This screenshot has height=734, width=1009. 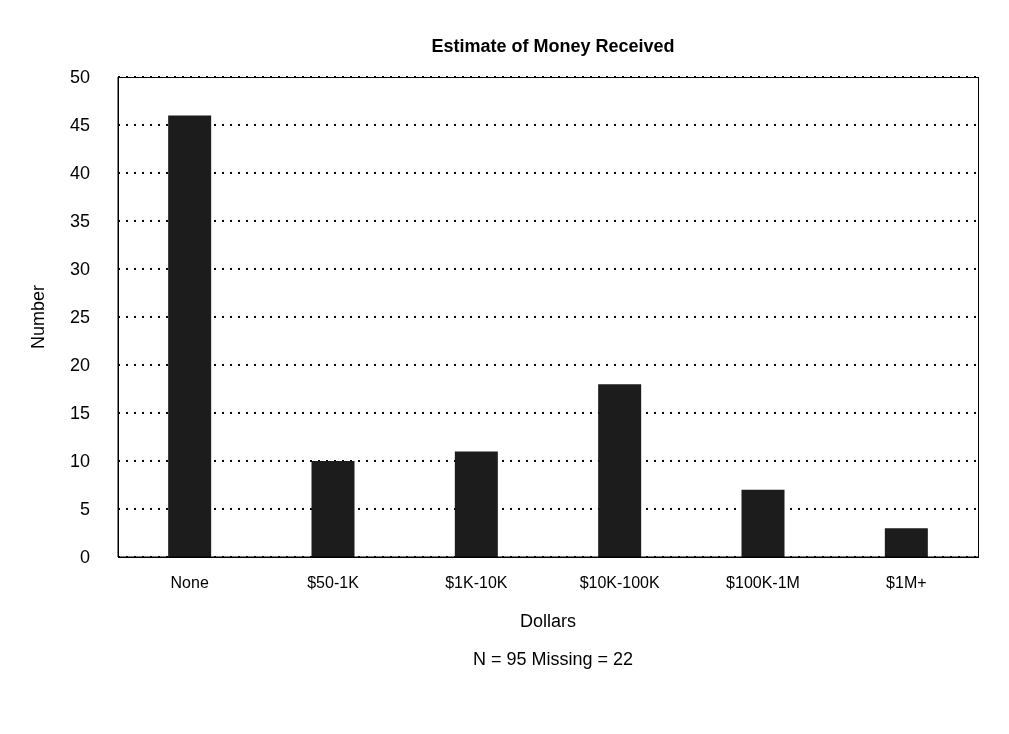 What do you see at coordinates (79, 173) in the screenshot?
I see `y-tick-label: 40` at bounding box center [79, 173].